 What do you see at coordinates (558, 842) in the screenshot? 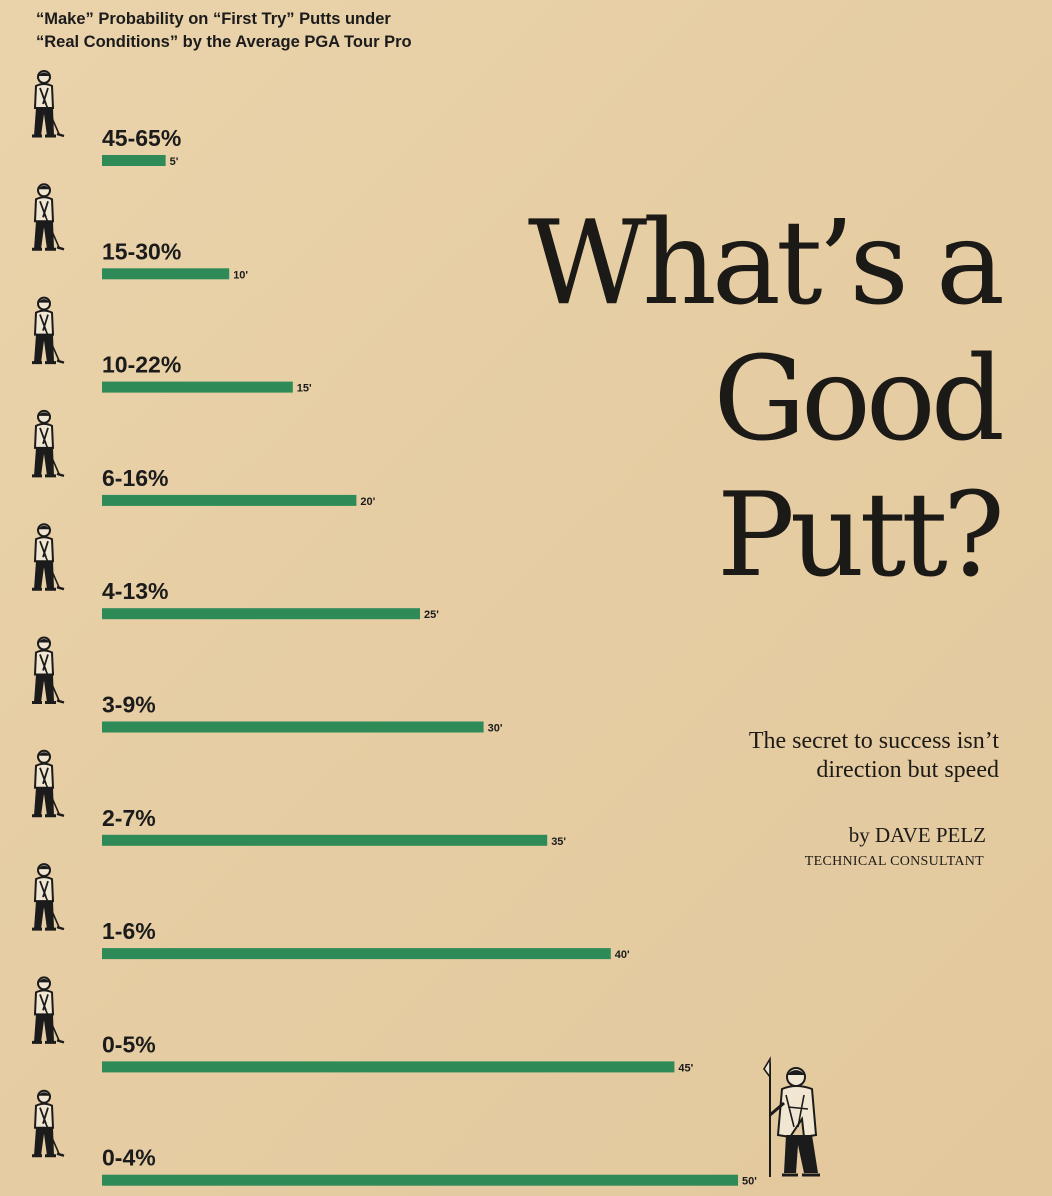
I see `distance-label: 35'` at bounding box center [558, 842].